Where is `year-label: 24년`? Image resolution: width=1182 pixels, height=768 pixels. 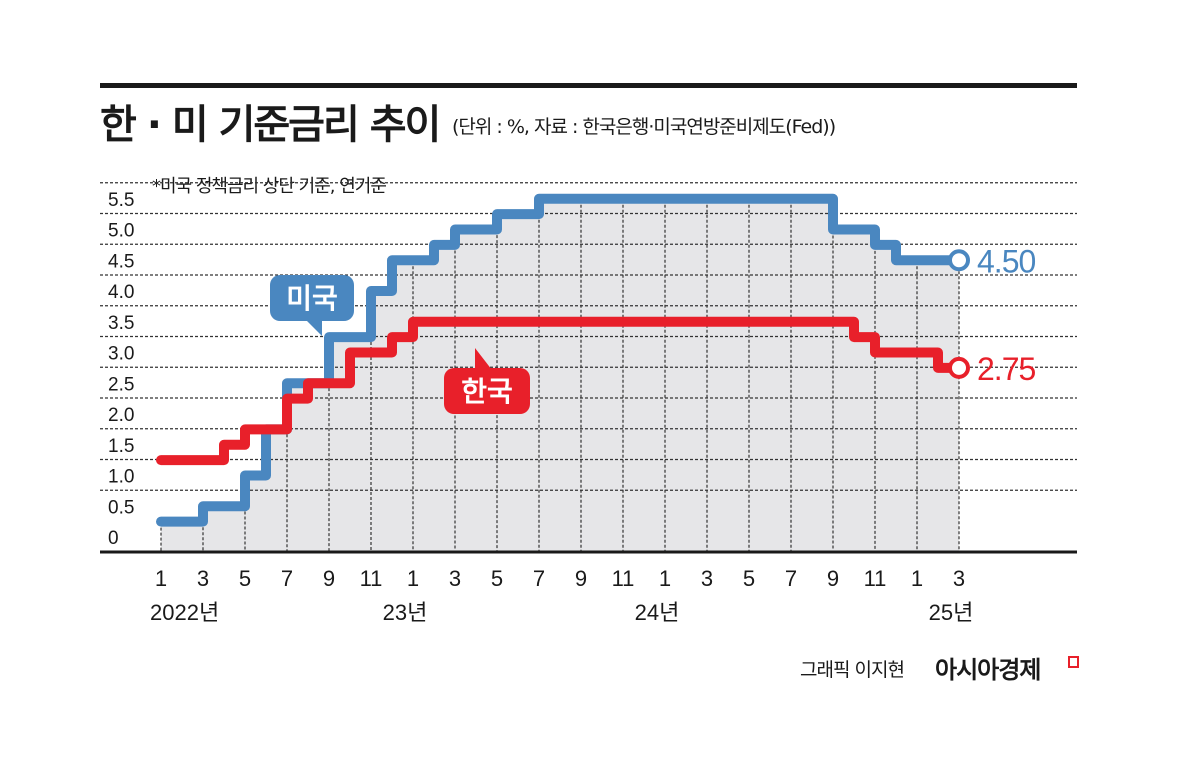
year-label: 24년 is located at coordinates (657, 612).